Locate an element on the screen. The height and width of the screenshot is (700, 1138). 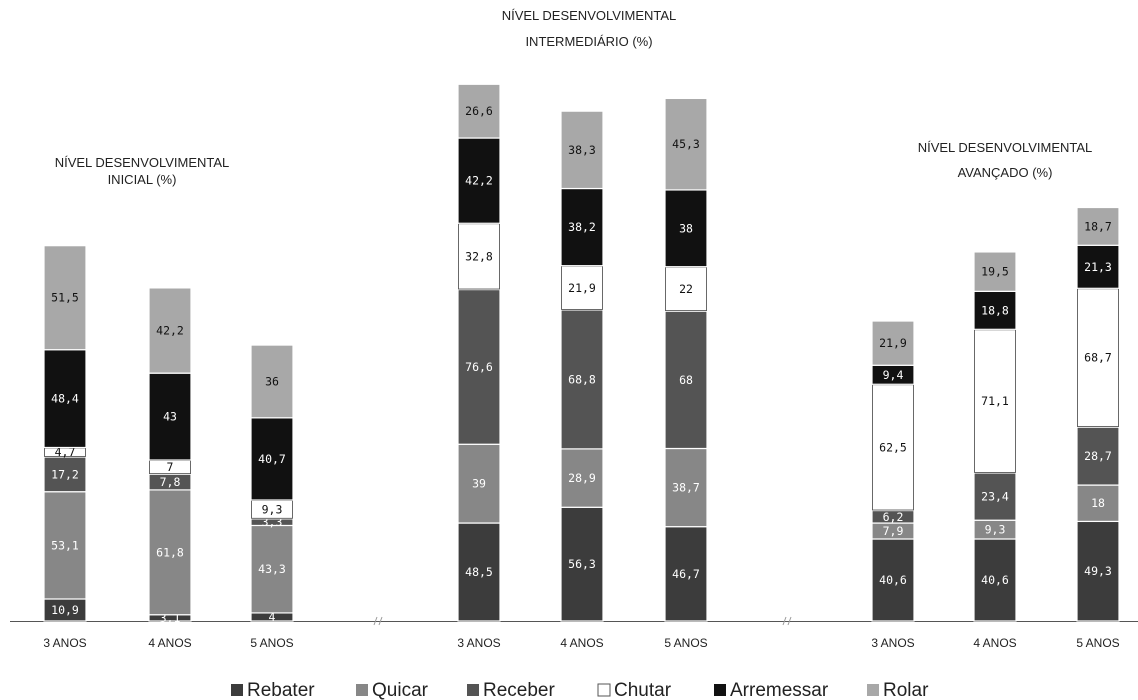
data-label: 43,3 is located at coordinates (272, 569).